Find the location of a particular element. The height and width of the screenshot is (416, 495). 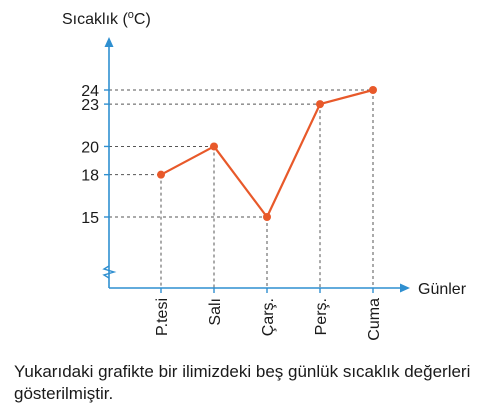

x-axis-arrow is located at coordinates (405, 288).